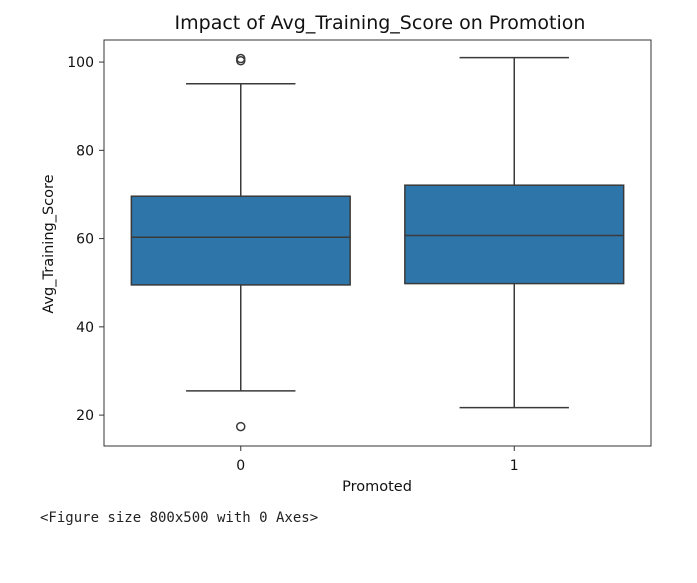  What do you see at coordinates (85, 328) in the screenshot?
I see `y-tick-label: 40` at bounding box center [85, 328].